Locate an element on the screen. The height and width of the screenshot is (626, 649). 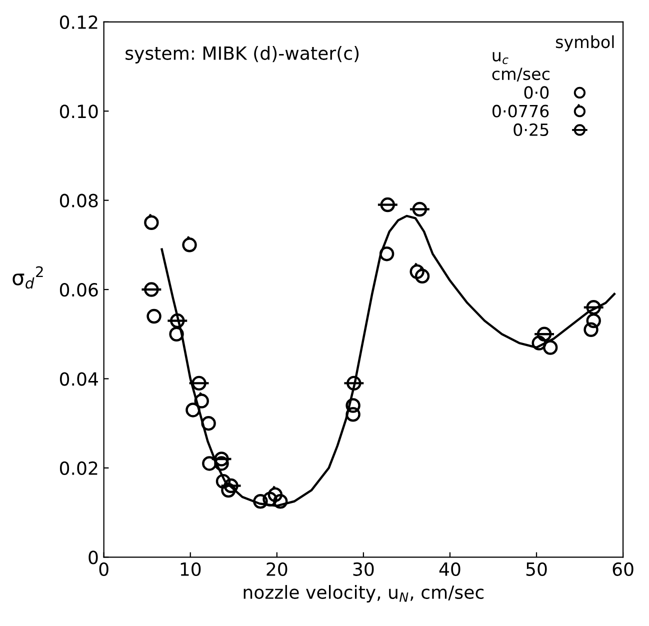
x-tick-label: 10 is located at coordinates (190, 569).